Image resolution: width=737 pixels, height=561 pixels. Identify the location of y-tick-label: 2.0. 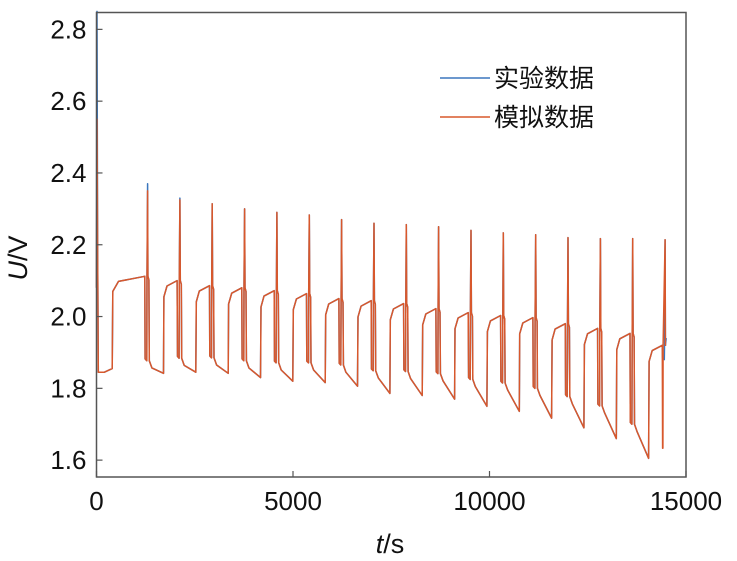
(68, 317).